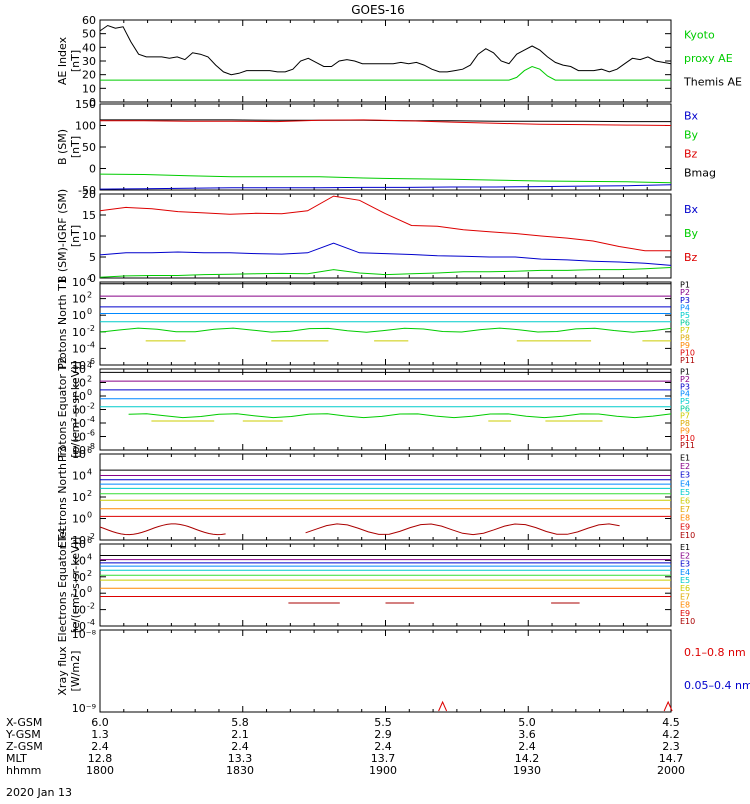  Describe the element at coordinates (383, 734) in the screenshot. I see `ephemeris-value: 2.9` at that location.